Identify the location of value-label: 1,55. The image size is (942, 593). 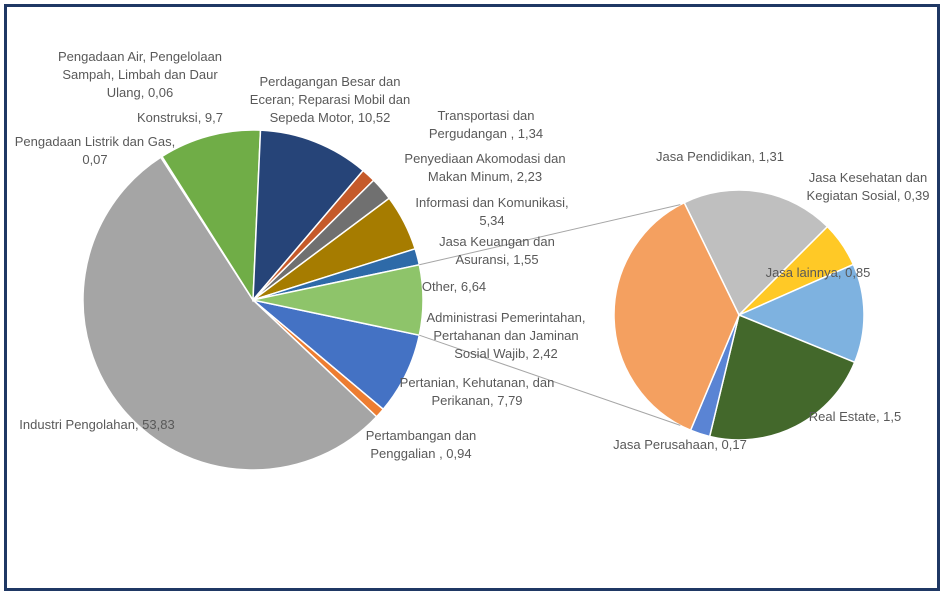
(526, 259).